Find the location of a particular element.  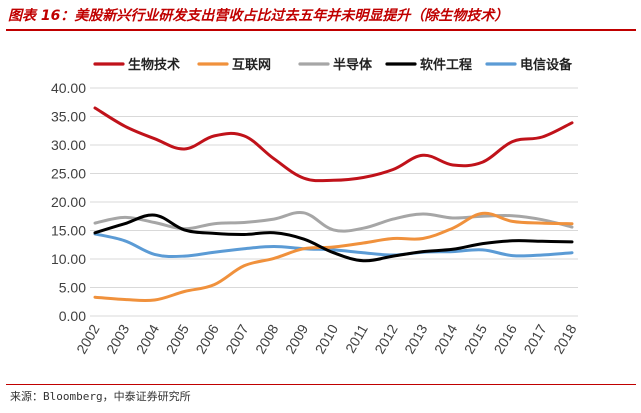

legend: 生物技术 互联网 半导体 软件工程 电信设备 is located at coordinates (333, 65).